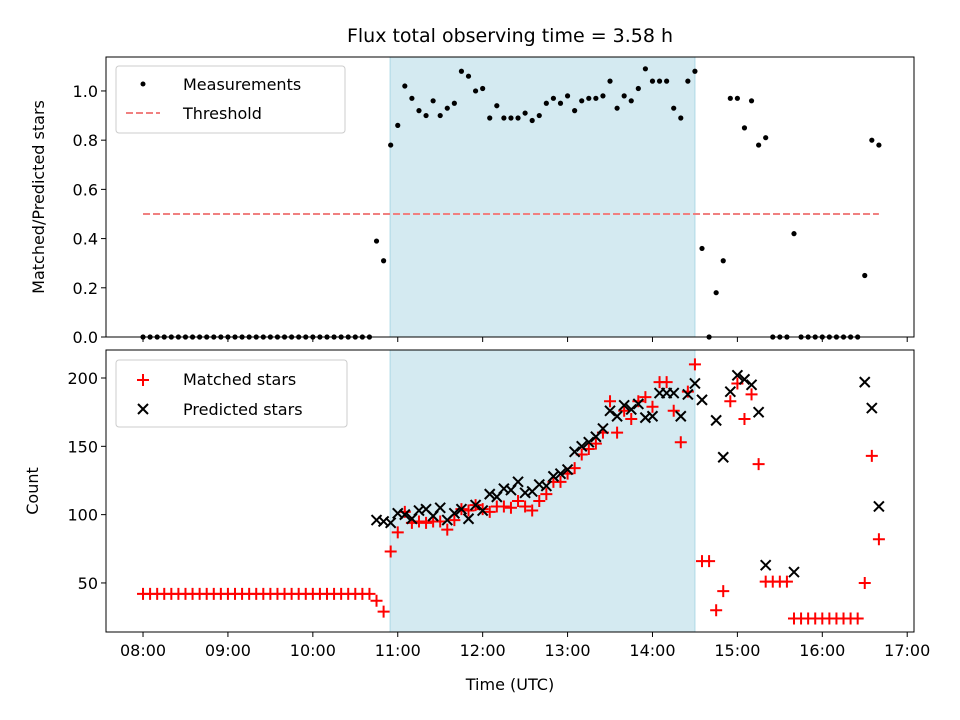 Image resolution: width=960 pixels, height=720 pixels. Describe the element at coordinates (230, 99) in the screenshot. I see `top-legend: Measurements Threshold` at that location.